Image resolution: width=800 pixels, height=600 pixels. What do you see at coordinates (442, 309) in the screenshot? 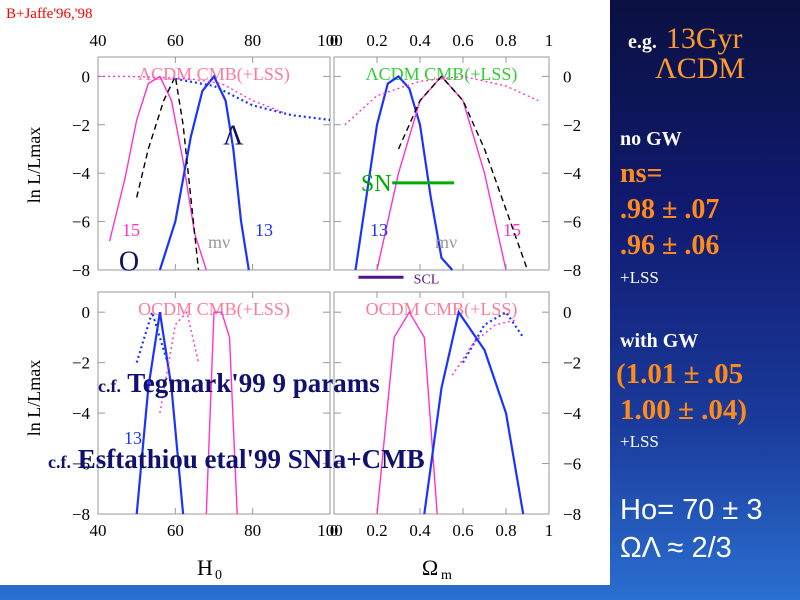
I see `panel-bottom-right-title: OCDM CMB(+LSS)` at bounding box center [442, 309].